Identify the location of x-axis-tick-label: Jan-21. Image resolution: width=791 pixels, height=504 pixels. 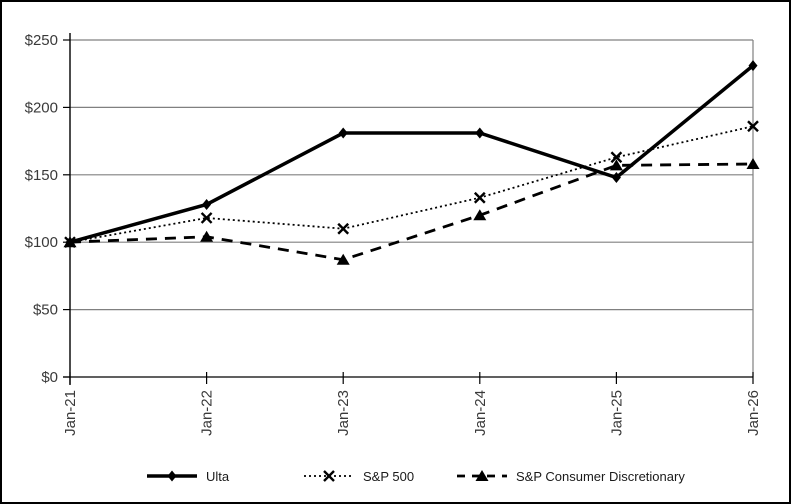
(70, 413).